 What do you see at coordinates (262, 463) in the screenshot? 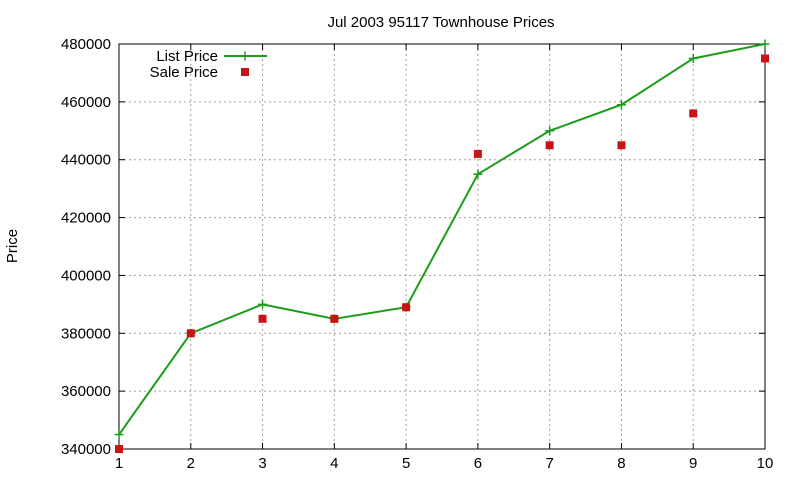
I see `x-tick-label: 3` at bounding box center [262, 463].